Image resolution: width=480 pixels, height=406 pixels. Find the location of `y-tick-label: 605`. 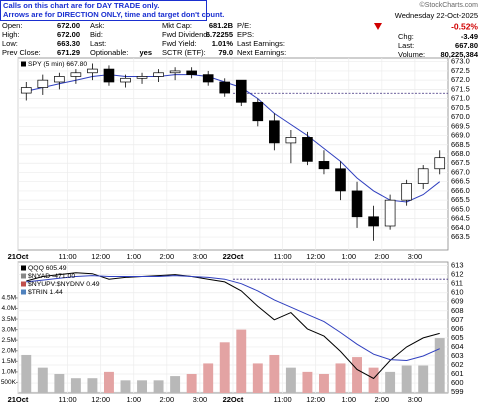

y-tick-label: 605 is located at coordinates (457, 337).